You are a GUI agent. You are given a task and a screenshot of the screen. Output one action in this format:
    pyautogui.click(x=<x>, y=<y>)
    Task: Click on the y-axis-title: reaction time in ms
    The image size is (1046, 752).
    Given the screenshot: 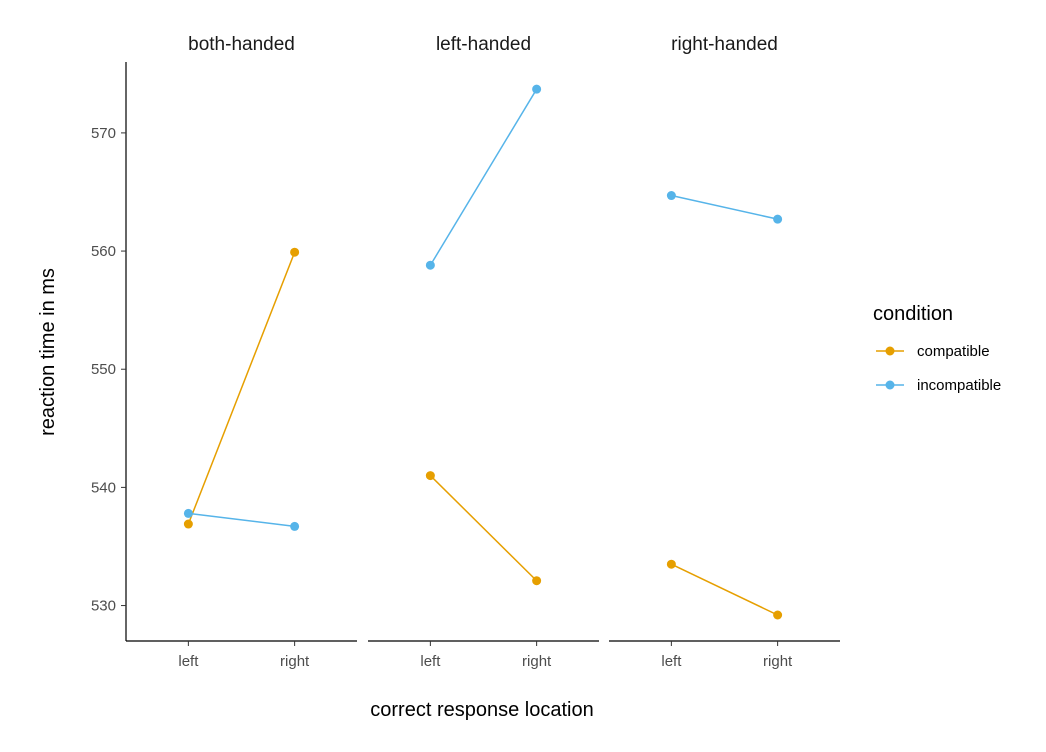 What is the action you would take?
    pyautogui.click(x=48, y=352)
    